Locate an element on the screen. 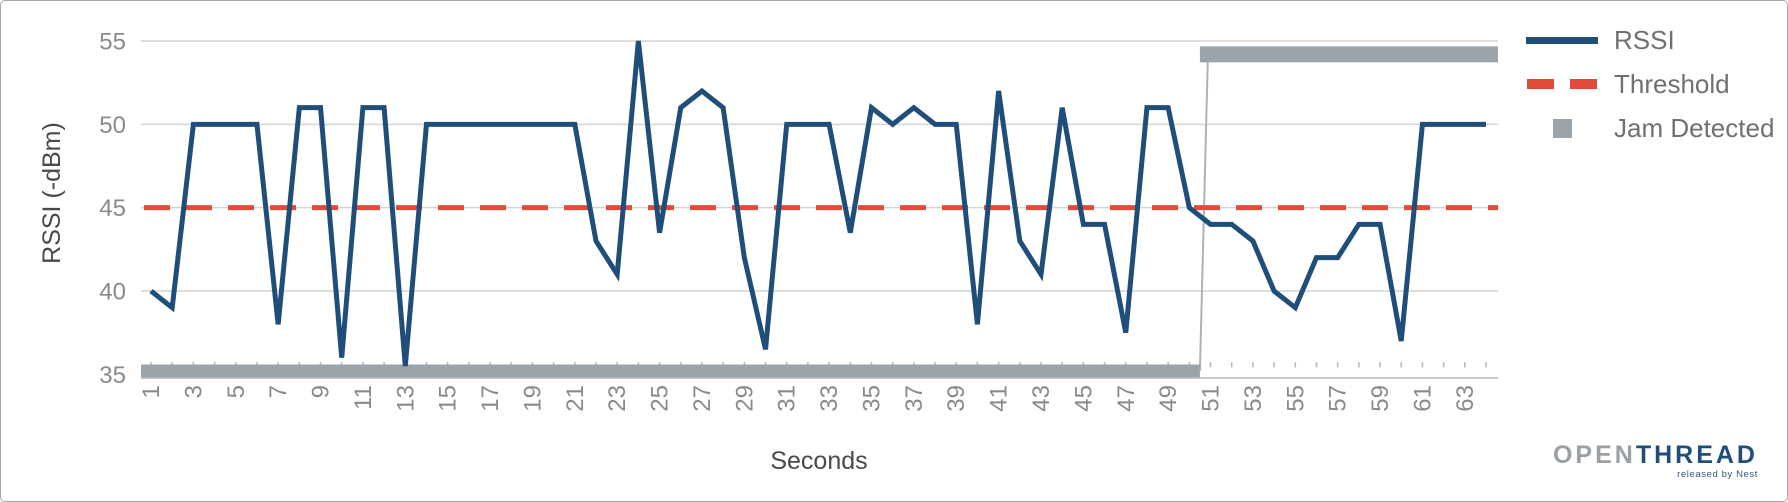 The width and height of the screenshot is (1788, 502). x-tick-label: 13 is located at coordinates (405, 398).